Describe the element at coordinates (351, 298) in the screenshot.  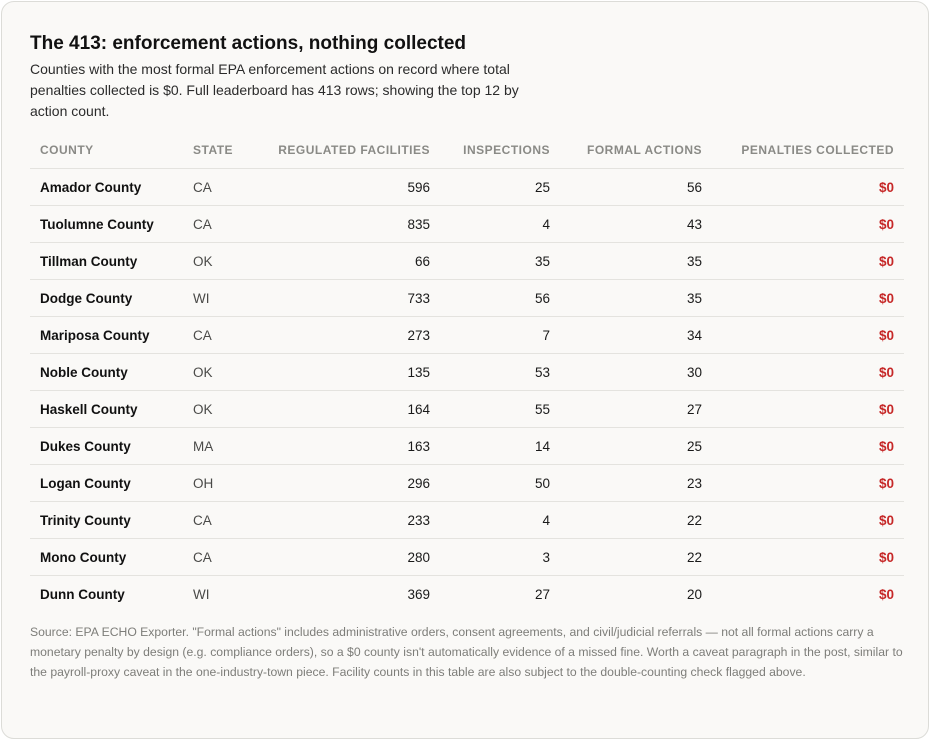
I see `cell-regulated-facilities: 733` at that location.